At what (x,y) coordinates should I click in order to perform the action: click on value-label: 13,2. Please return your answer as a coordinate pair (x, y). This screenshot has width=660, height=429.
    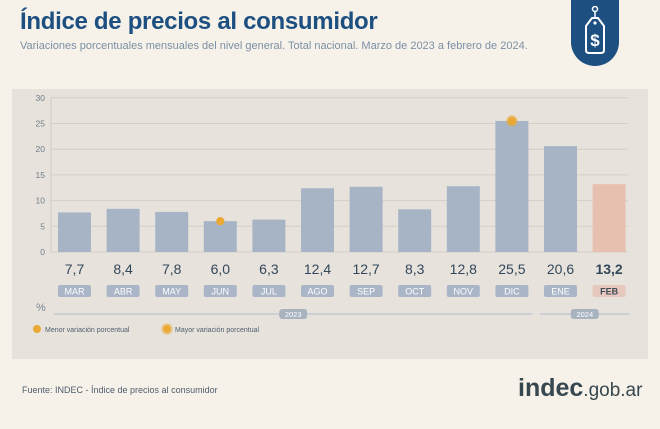
    Looking at the image, I should click on (608, 269).